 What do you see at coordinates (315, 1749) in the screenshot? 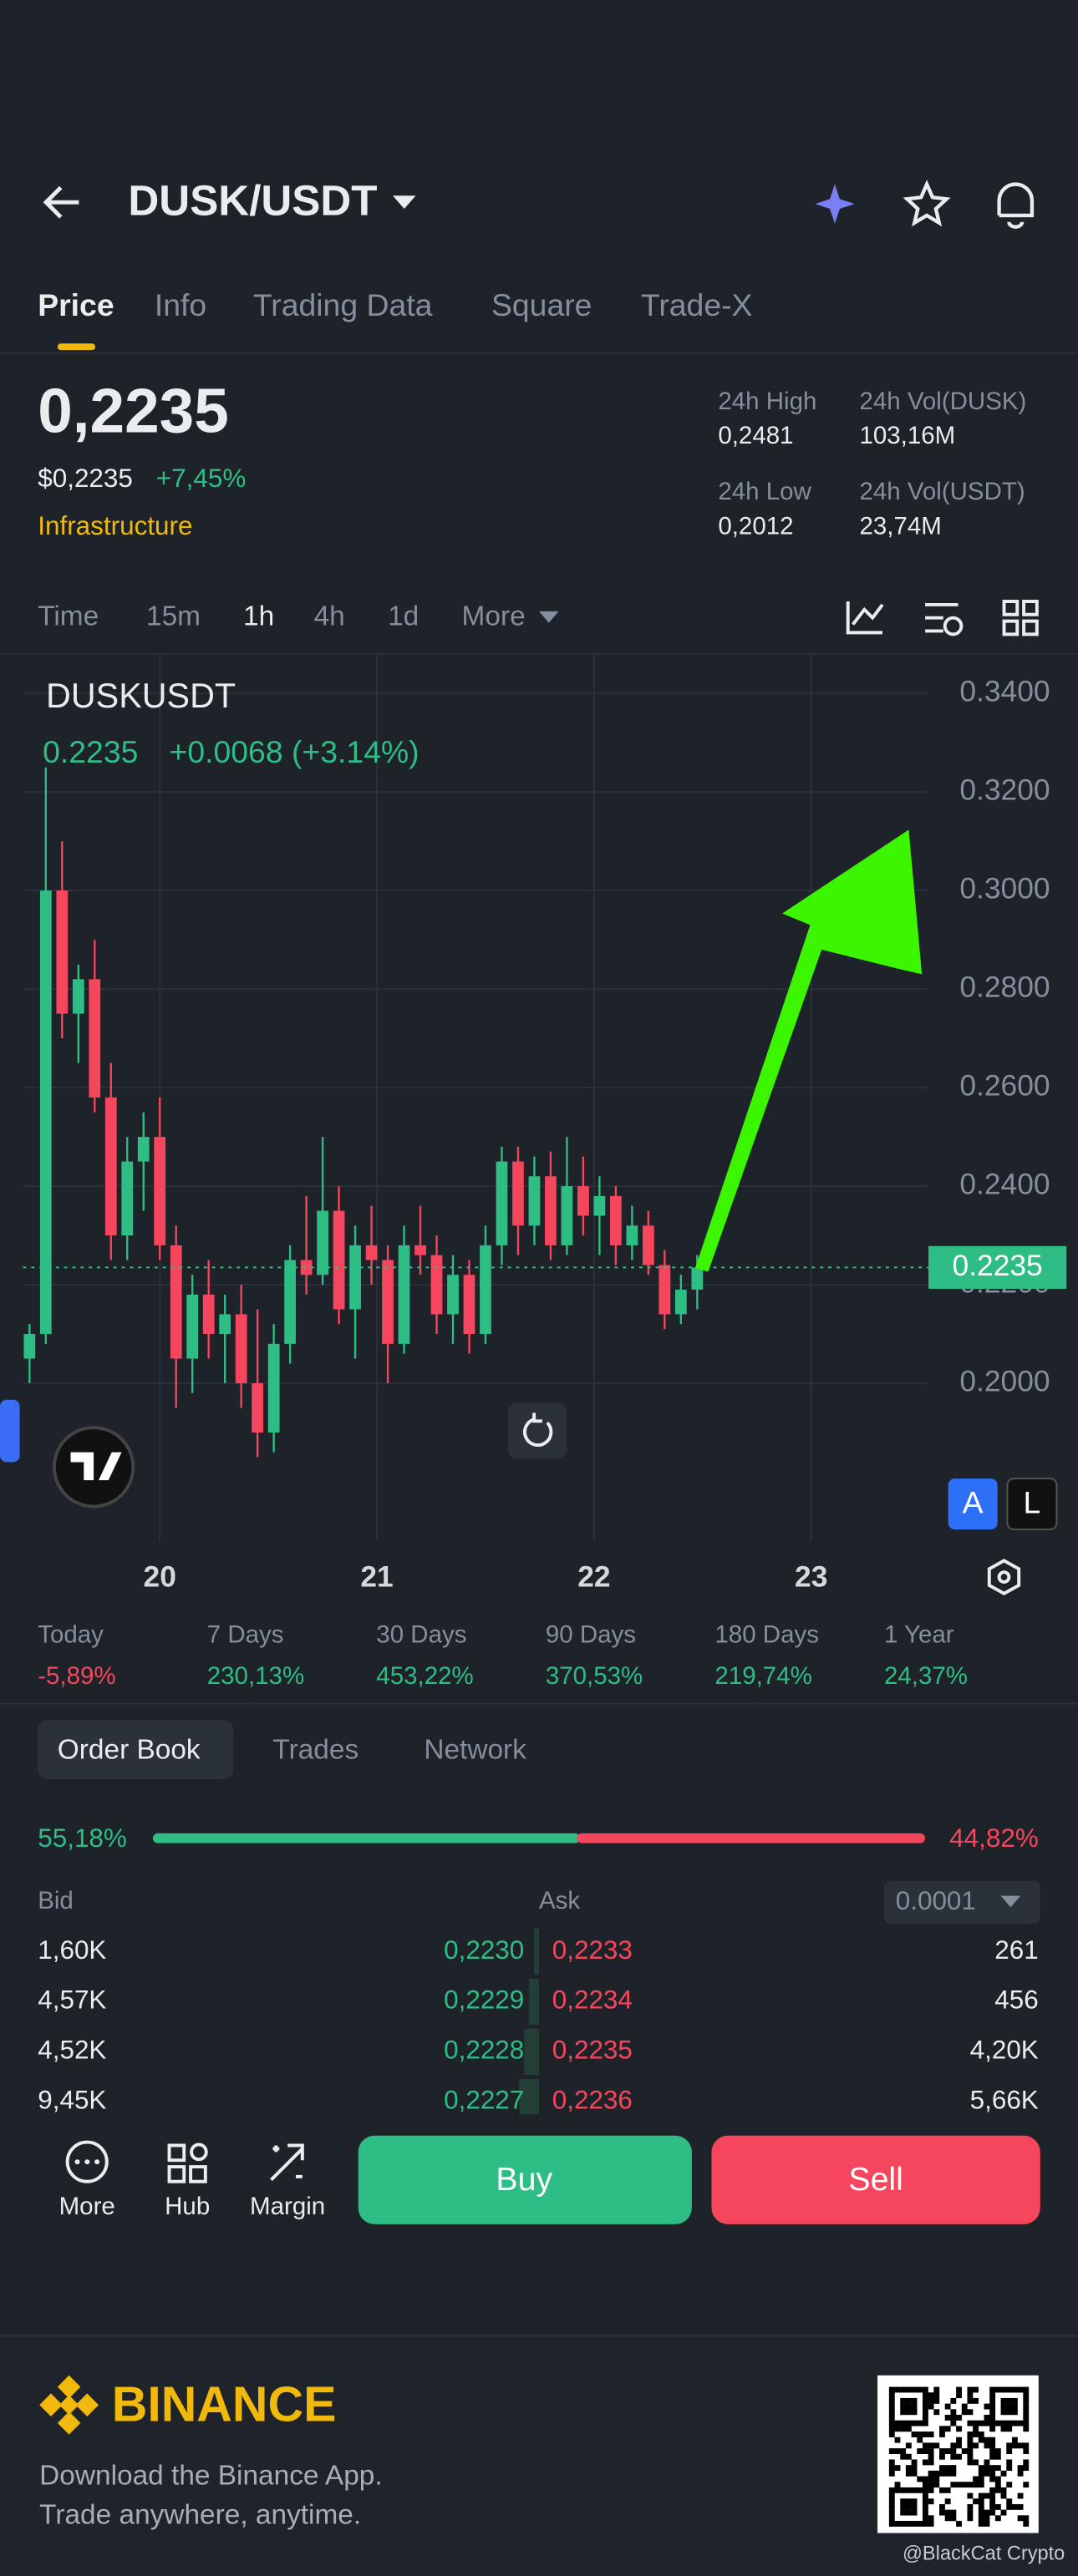
I see `ob-tab: Trades` at bounding box center [315, 1749].